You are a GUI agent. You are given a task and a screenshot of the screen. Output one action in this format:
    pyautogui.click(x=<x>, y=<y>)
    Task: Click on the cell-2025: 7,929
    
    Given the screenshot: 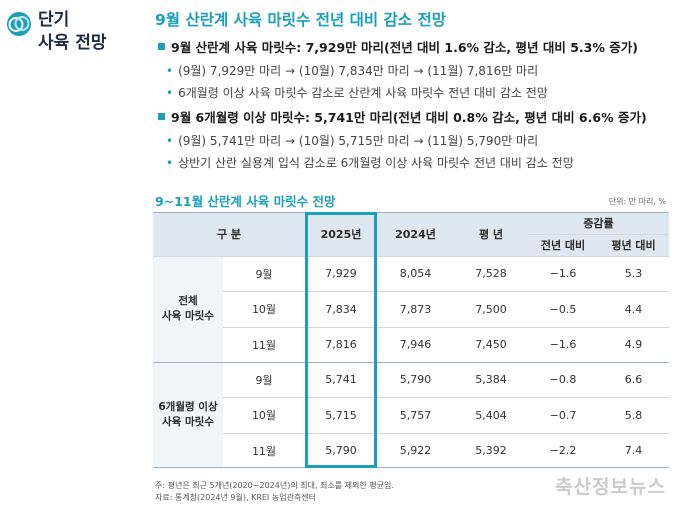 What is the action you would take?
    pyautogui.click(x=341, y=273)
    